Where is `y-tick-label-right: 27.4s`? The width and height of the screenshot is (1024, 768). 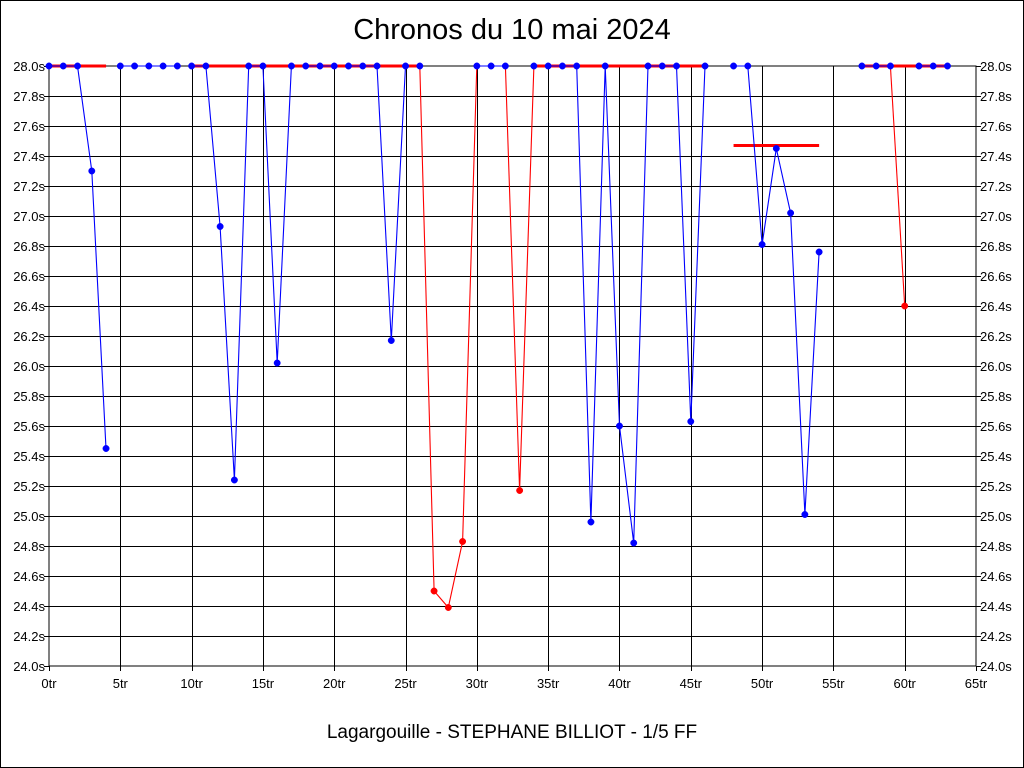
y-tick-label-right: 27.4s is located at coordinates (996, 156).